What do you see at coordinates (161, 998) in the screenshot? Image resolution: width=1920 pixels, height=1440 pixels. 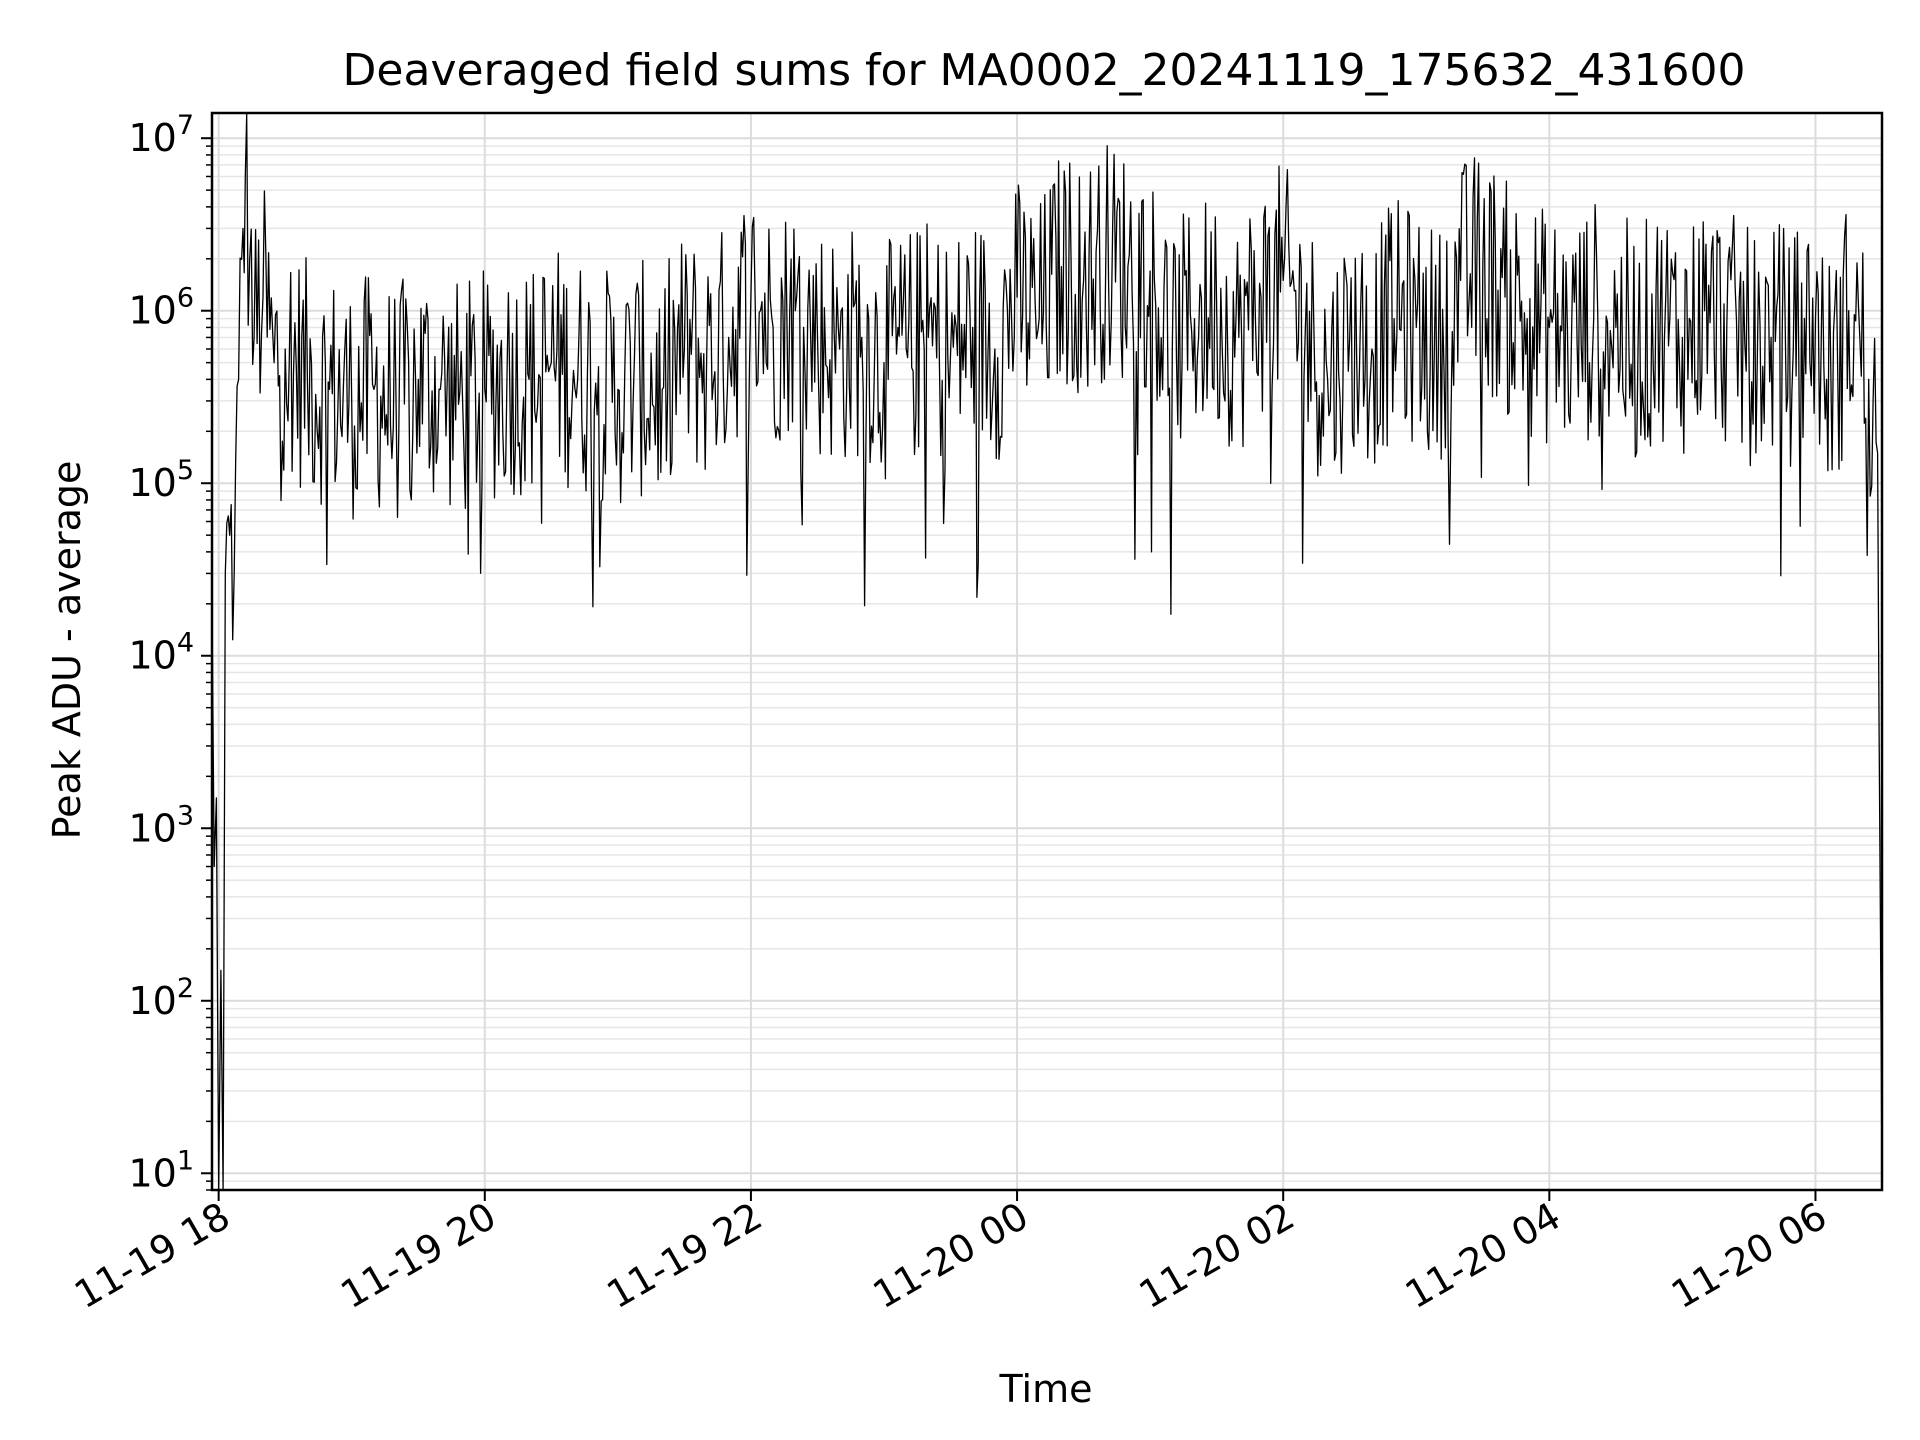 I see `y-tick-label: 102` at bounding box center [161, 998].